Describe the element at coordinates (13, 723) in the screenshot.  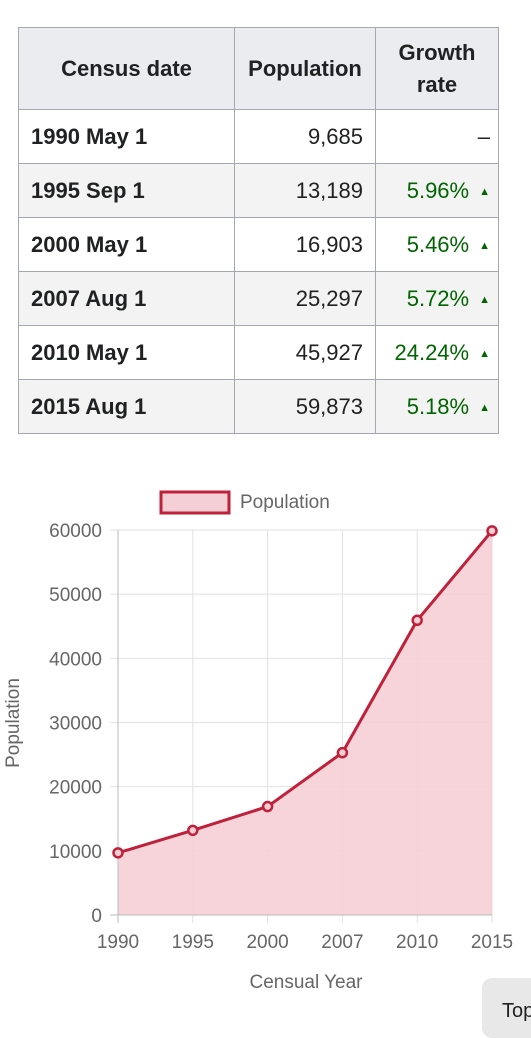
I see `y-axis-title: Population` at that location.